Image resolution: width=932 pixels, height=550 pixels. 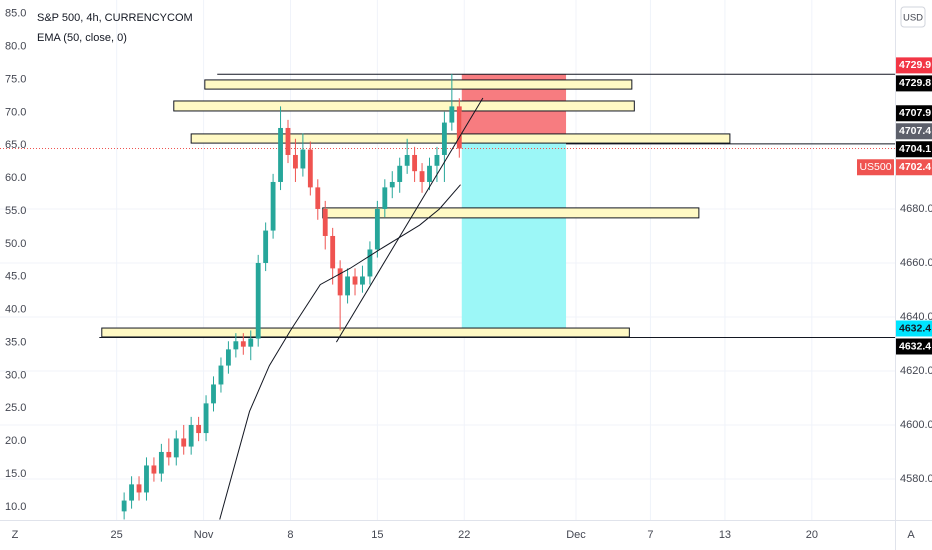 I want to click on price-label: 4702.4, so click(x=915, y=167).